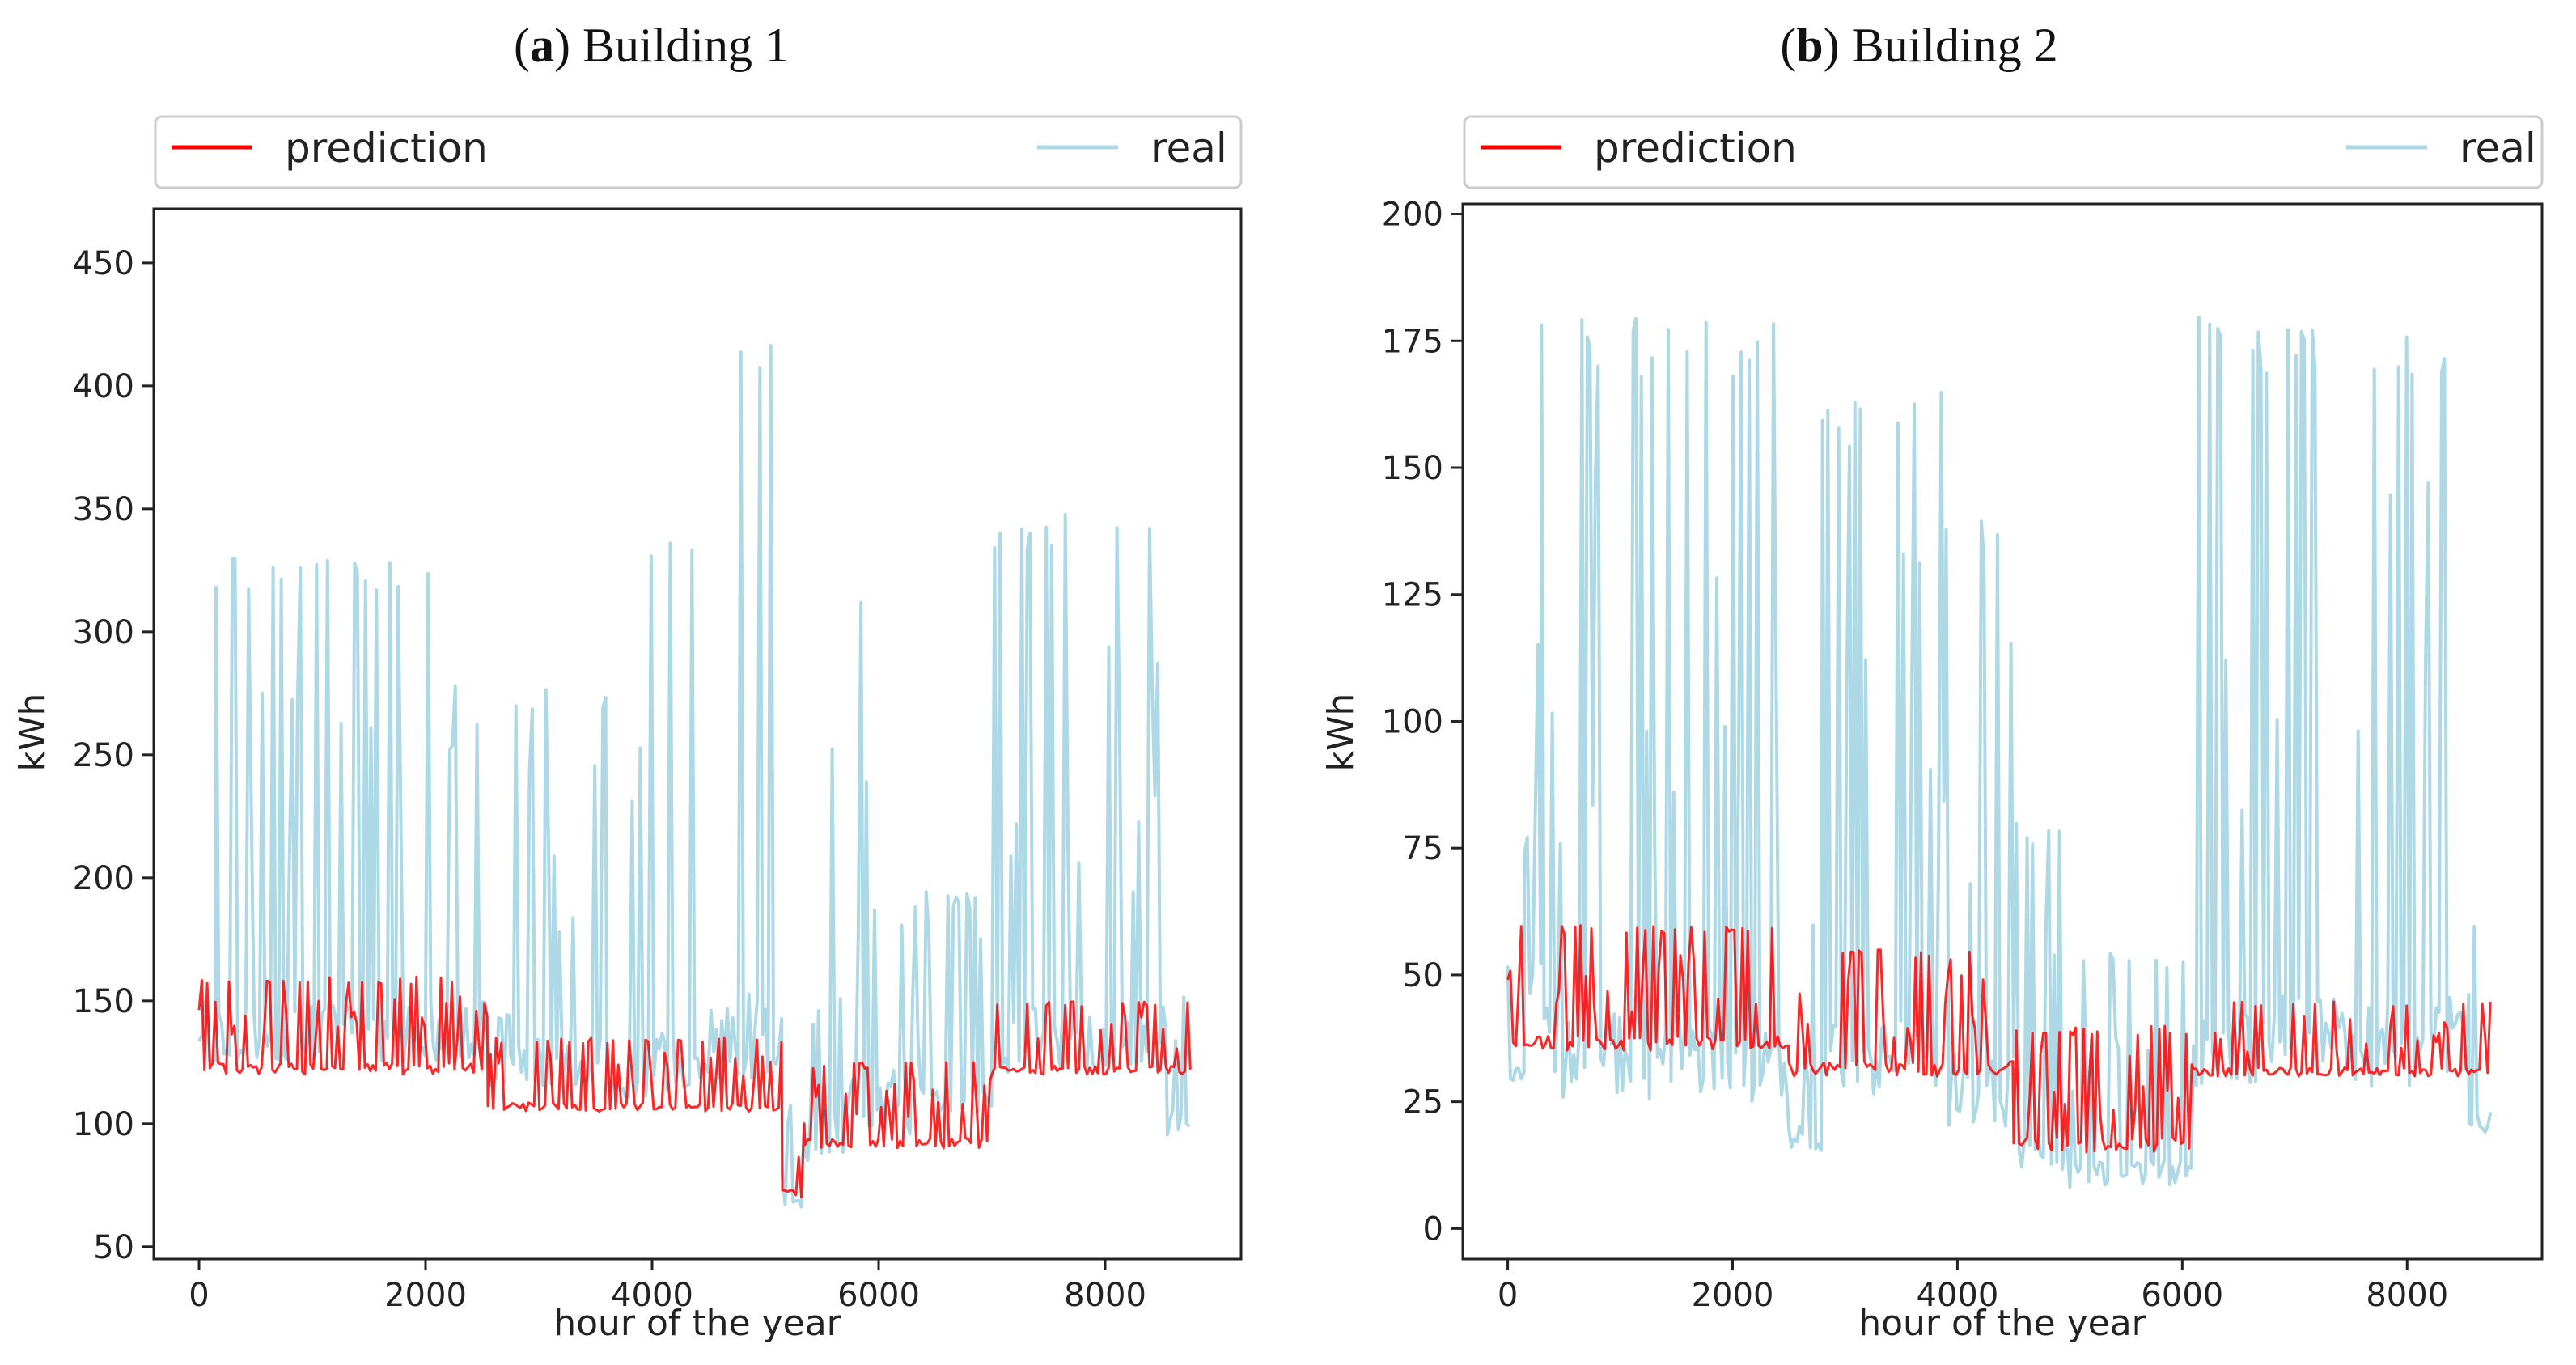 The image size is (2576, 1365). Describe the element at coordinates (103, 263) in the screenshot. I see `y-tick-label-a-8: 450` at that location.